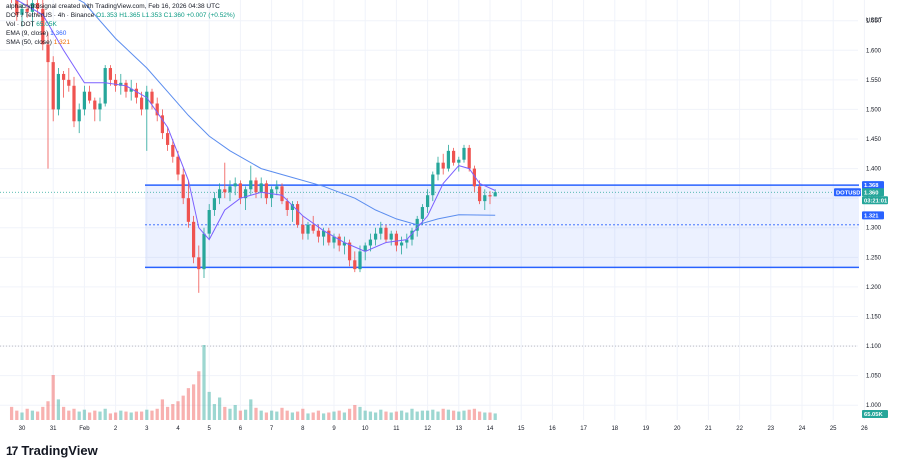 The image size is (900, 464). Describe the element at coordinates (874, 317) in the screenshot. I see `price-axis-tick: 1.150` at that location.